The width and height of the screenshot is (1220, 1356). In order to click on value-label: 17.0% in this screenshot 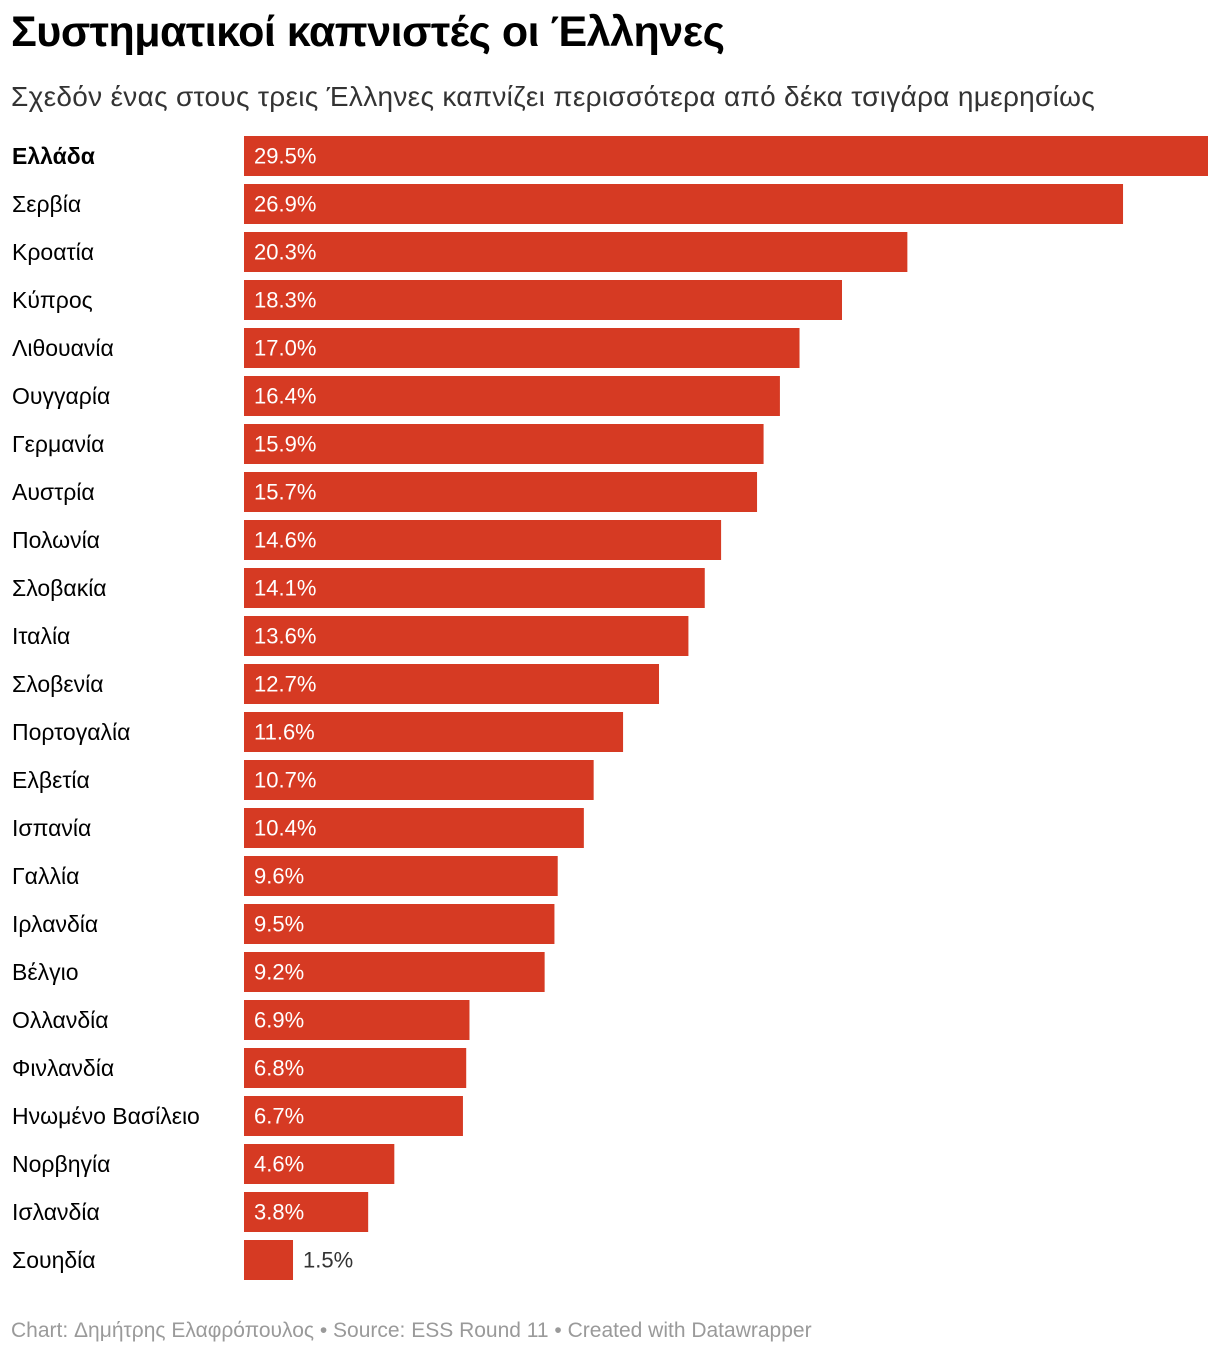, I will do `click(285, 348)`.